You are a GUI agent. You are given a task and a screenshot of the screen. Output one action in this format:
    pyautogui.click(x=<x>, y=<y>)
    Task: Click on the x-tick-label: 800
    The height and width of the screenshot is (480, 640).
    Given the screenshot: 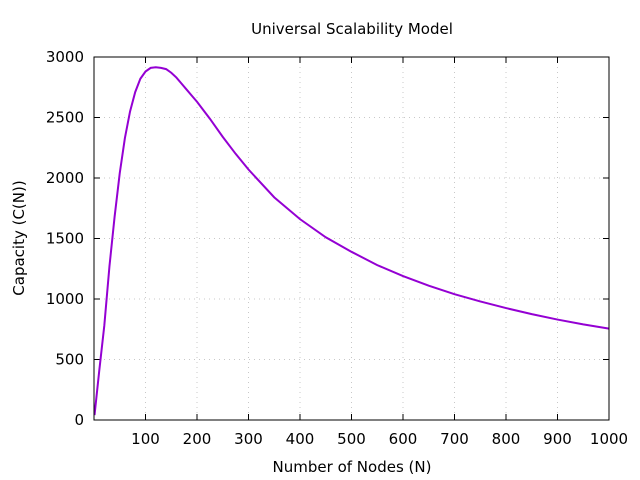 What is the action you would take?
    pyautogui.click(x=506, y=439)
    